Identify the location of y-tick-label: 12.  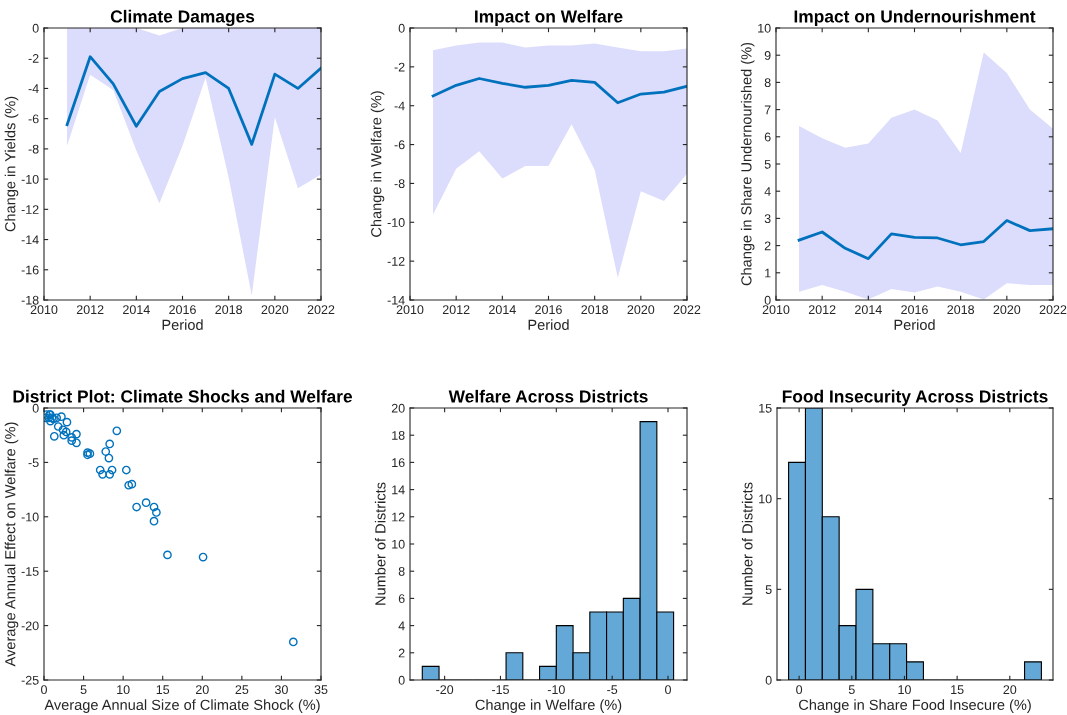
(398, 517).